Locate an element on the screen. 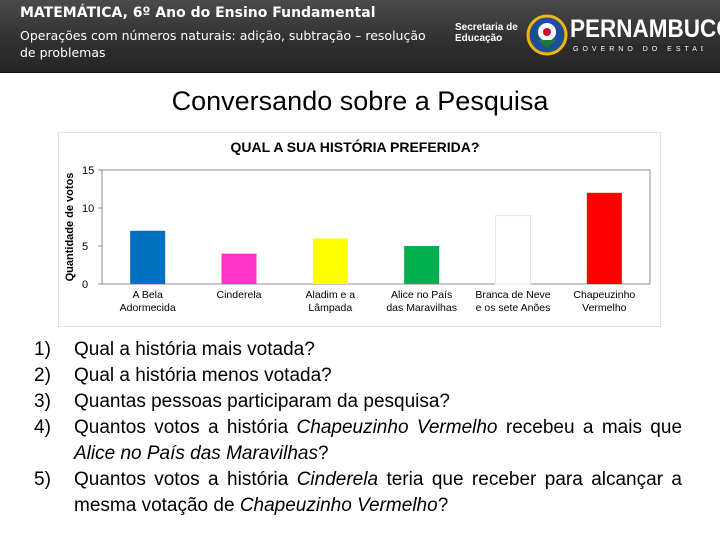  question-text: Qual a história menos votada? is located at coordinates (203, 375).